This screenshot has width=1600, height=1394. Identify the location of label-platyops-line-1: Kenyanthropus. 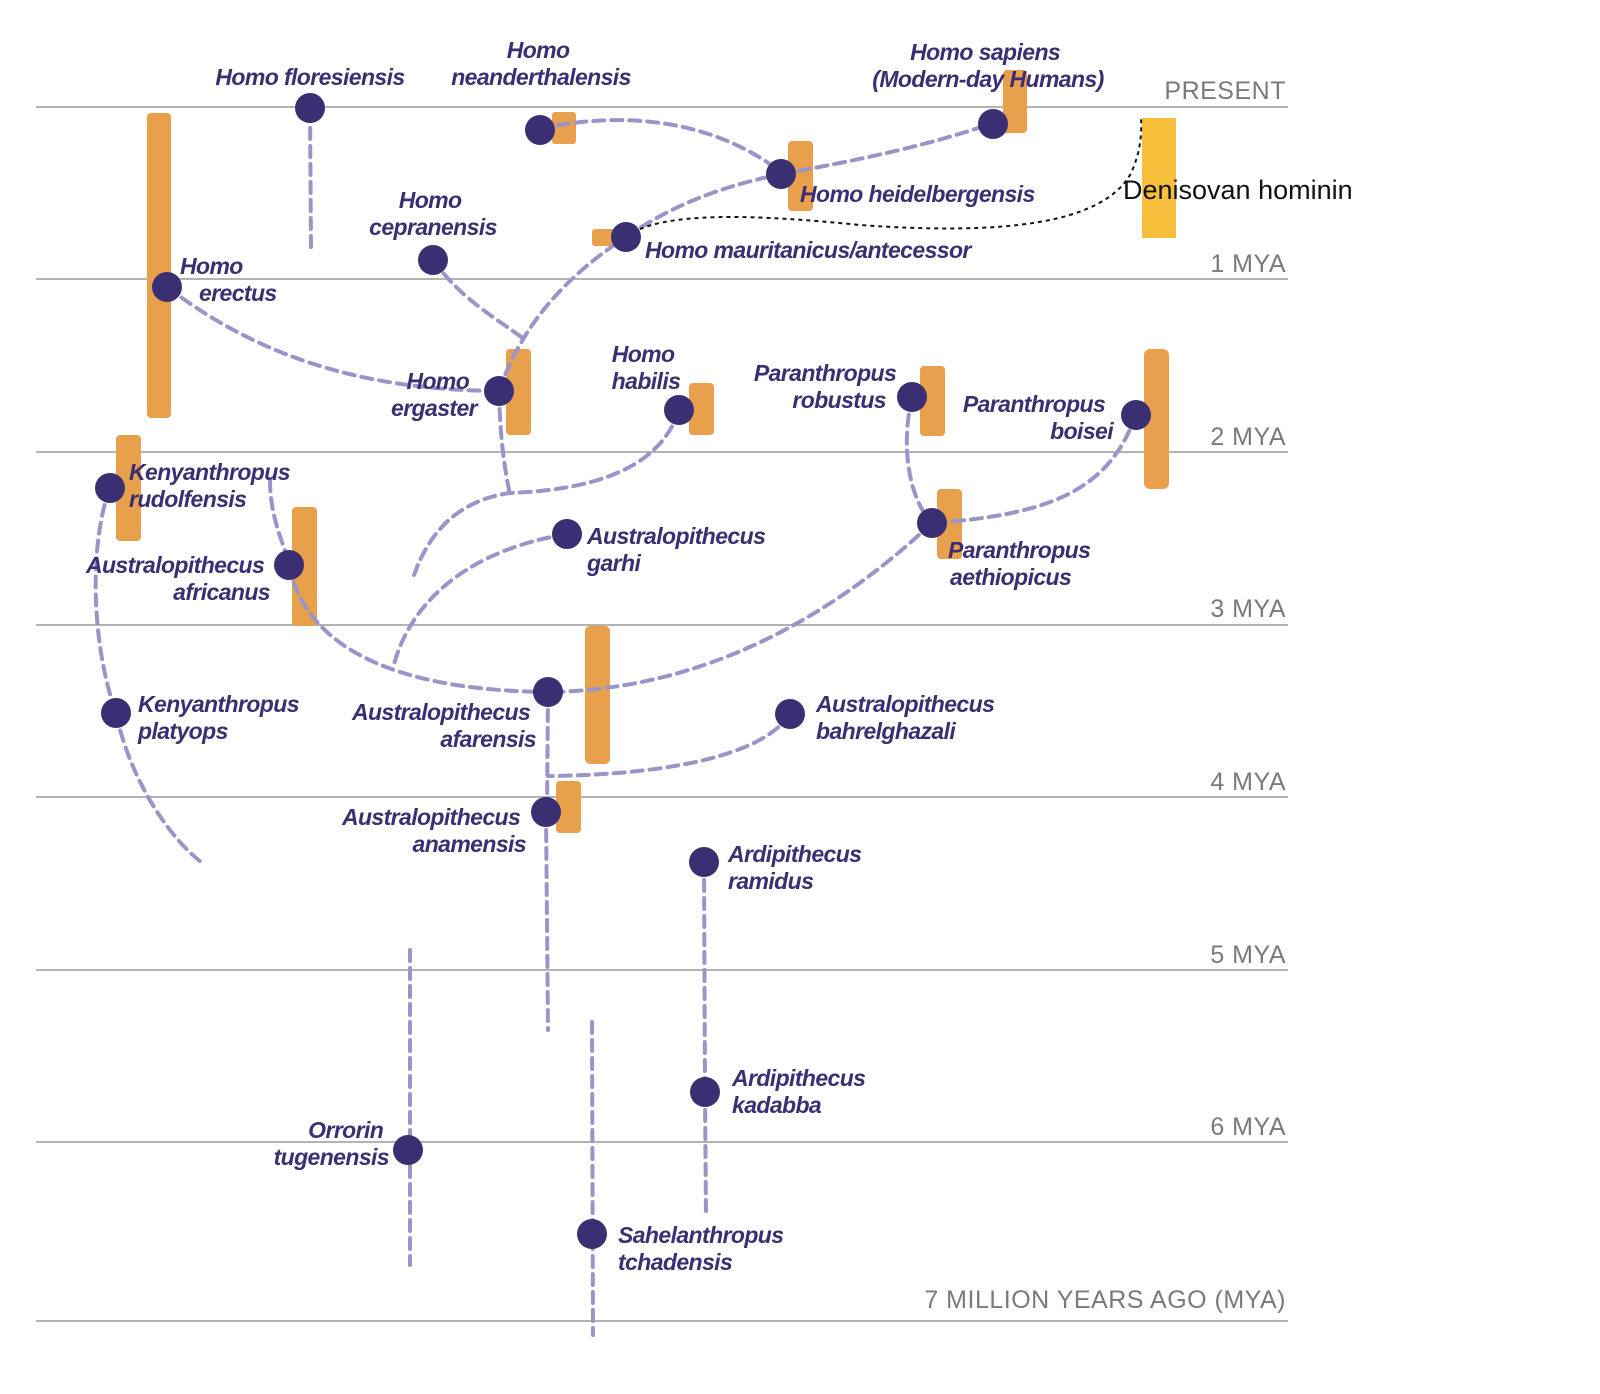
(218, 704).